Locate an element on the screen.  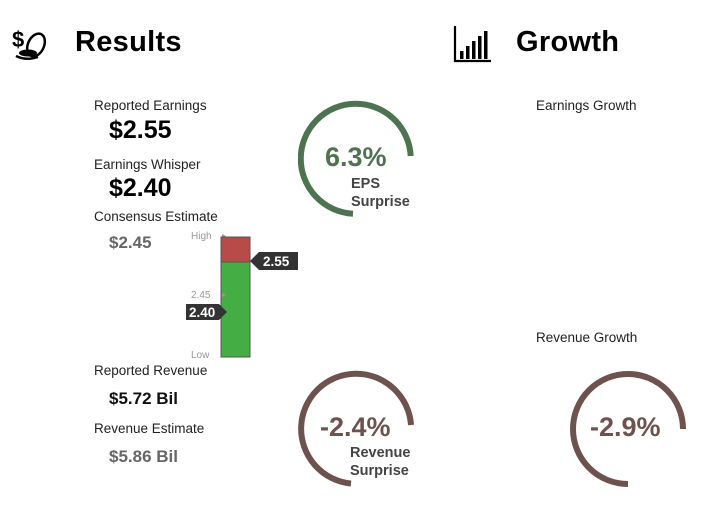
reported-earnings-value: $2.55 is located at coordinates (140, 130).